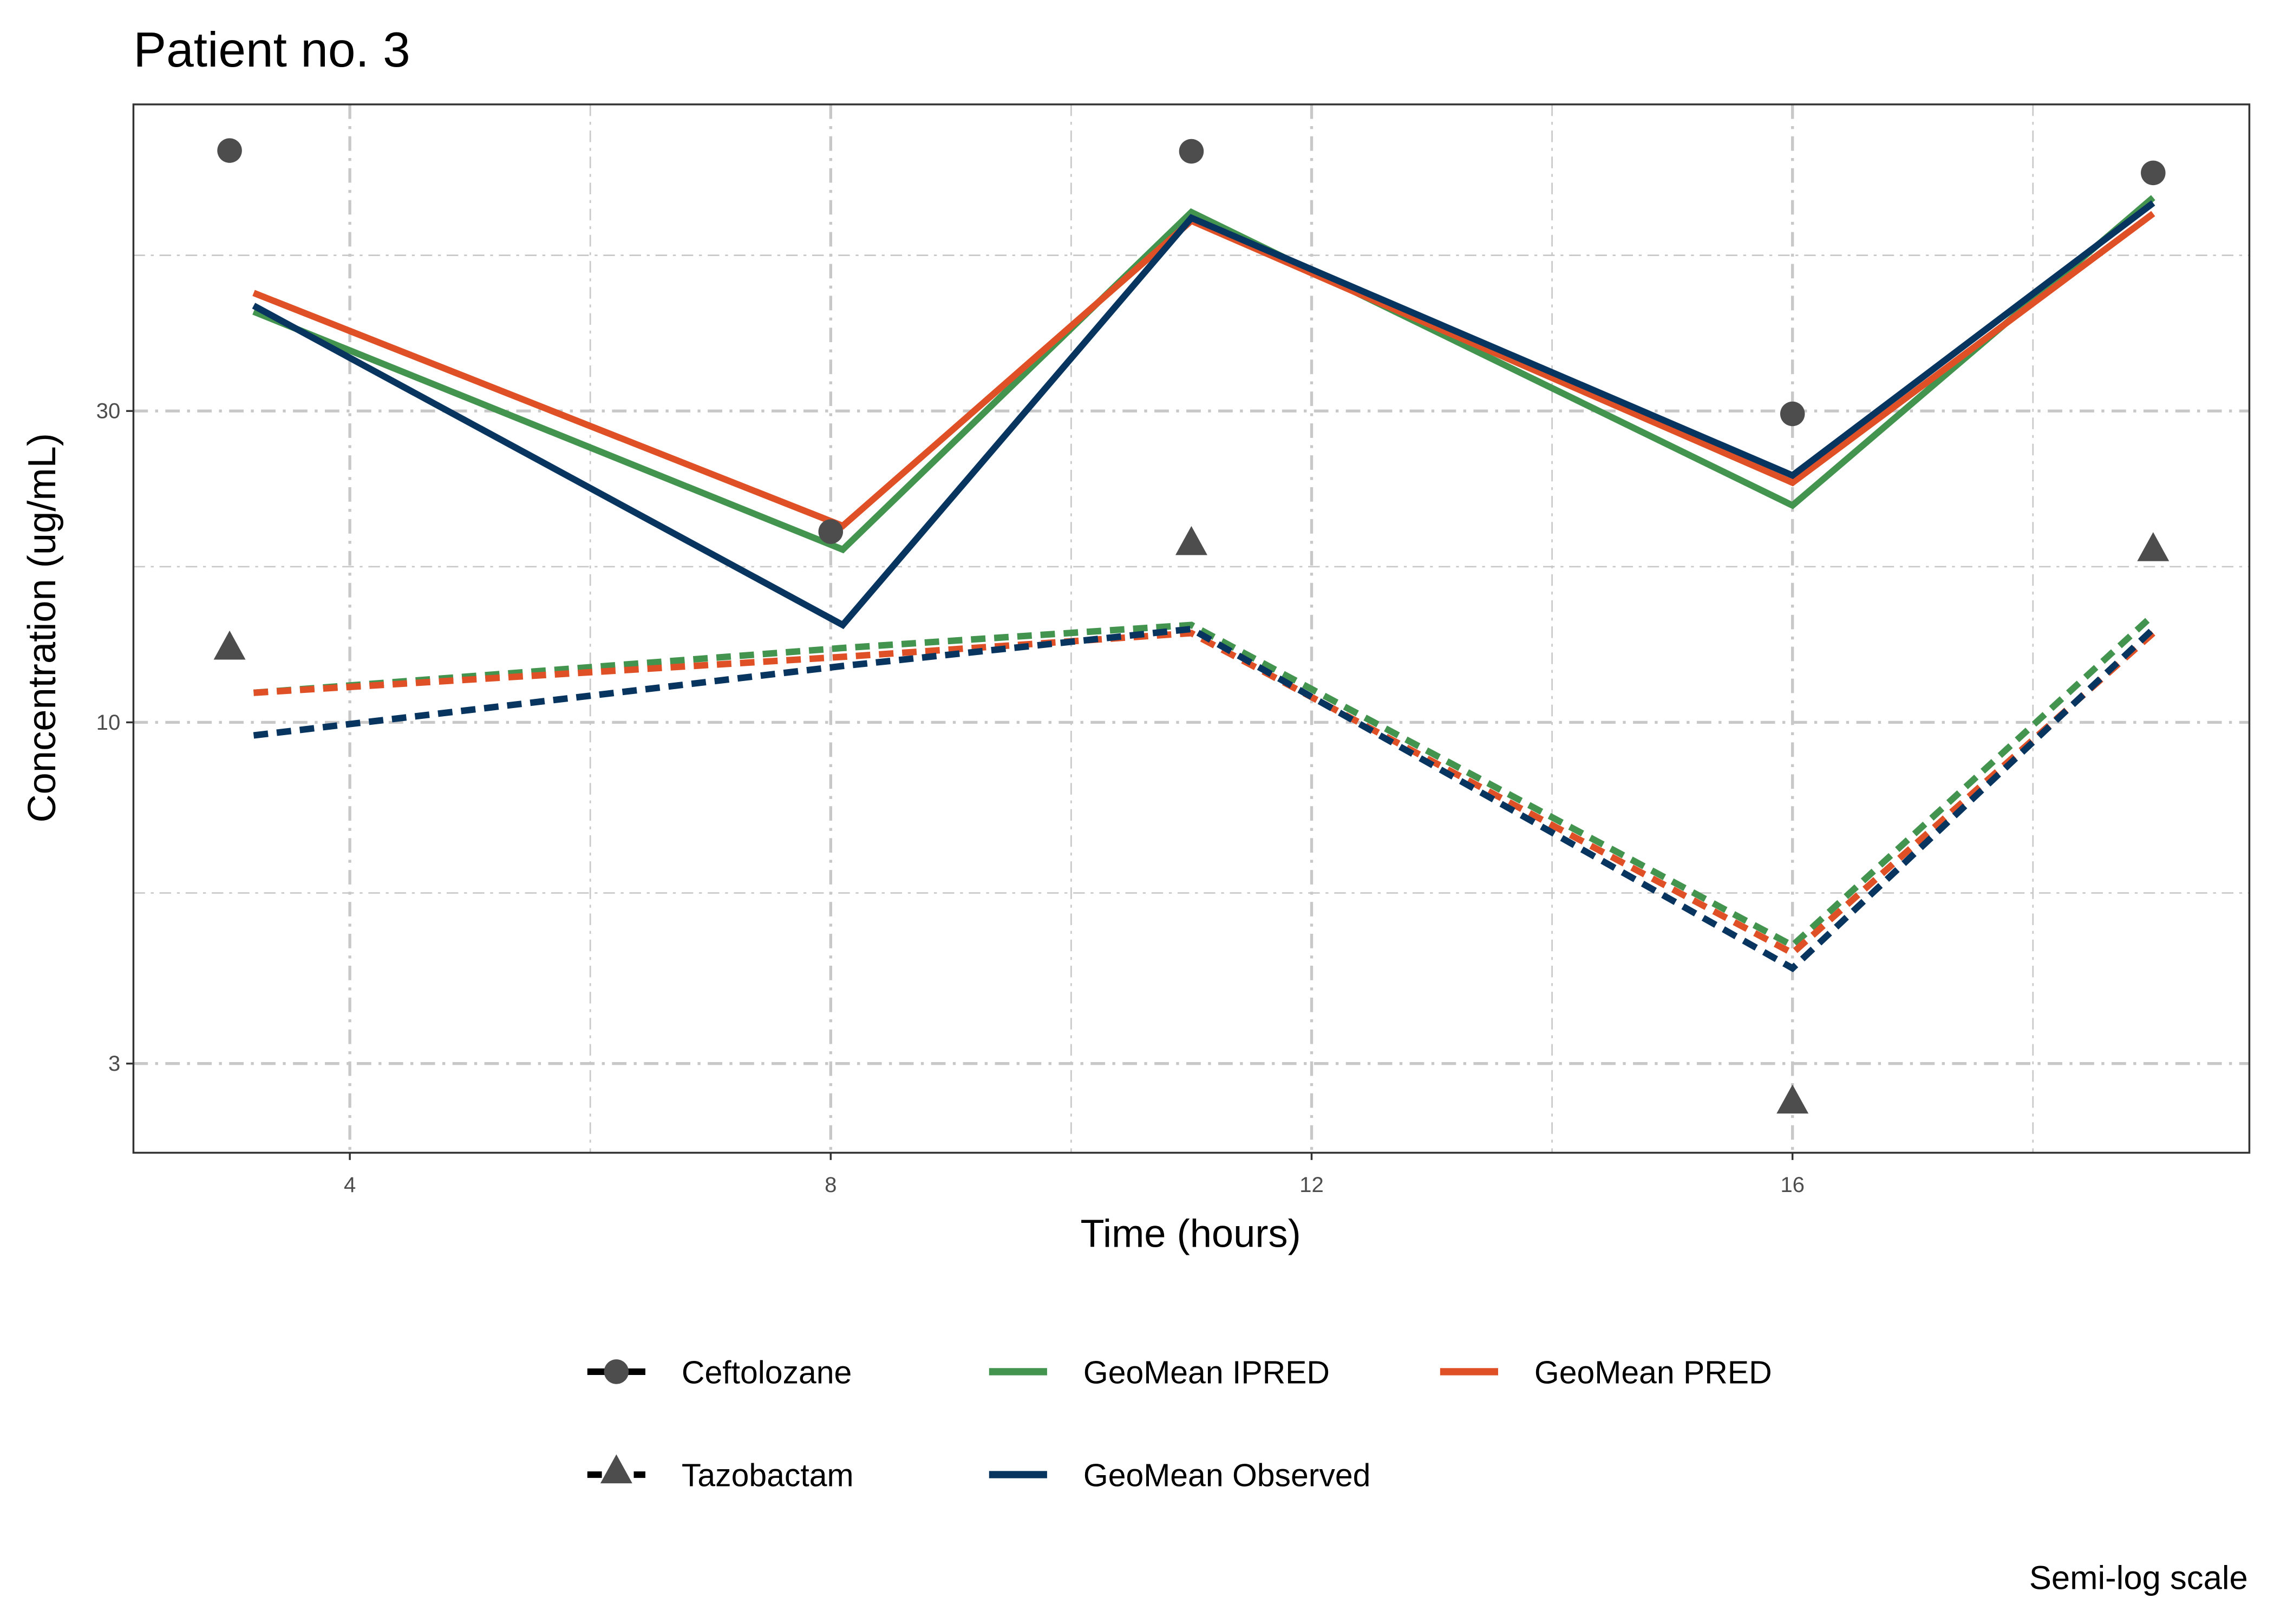 The height and width of the screenshot is (1624, 2274). Describe the element at coordinates (1793, 1185) in the screenshot. I see `x-tick-label: 16` at that location.